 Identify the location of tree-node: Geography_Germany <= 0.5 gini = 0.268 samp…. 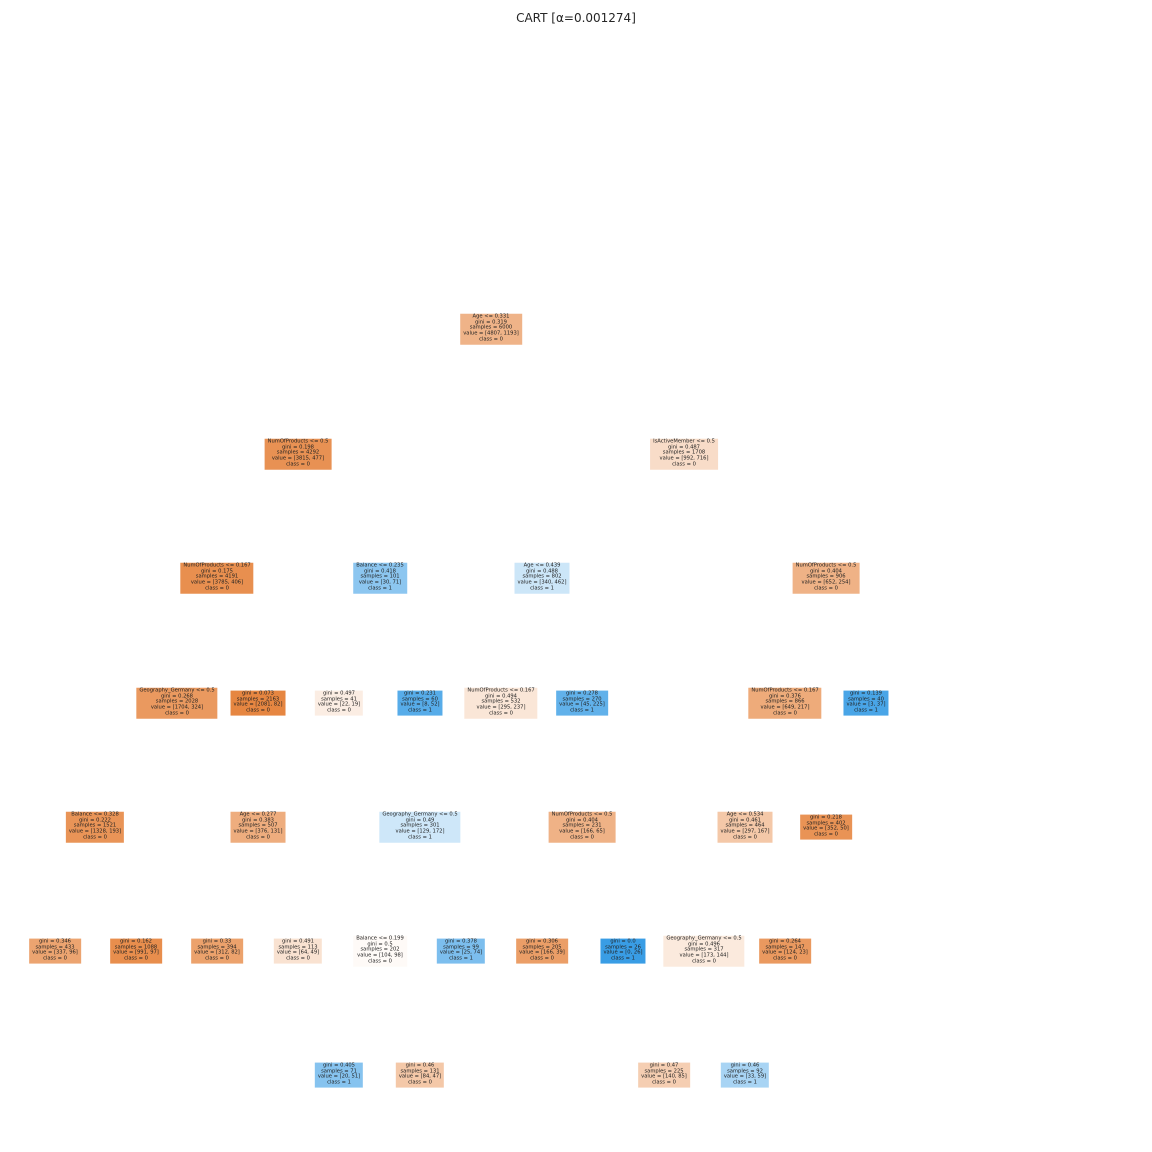
(176, 703).